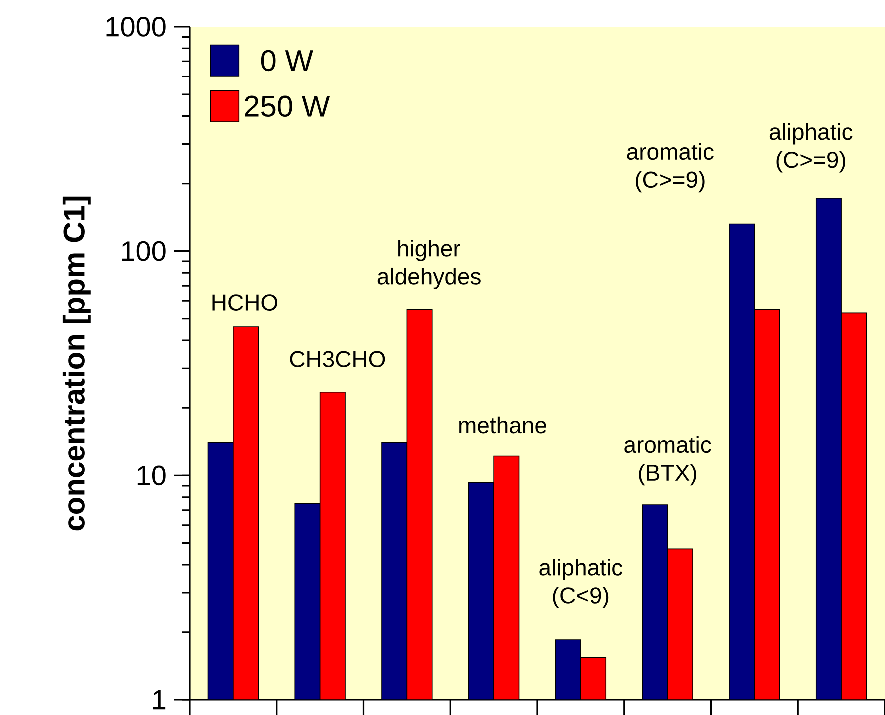  Describe the element at coordinates (811, 148) in the screenshot. I see `annotation: aliphatic (C>=9)` at that location.